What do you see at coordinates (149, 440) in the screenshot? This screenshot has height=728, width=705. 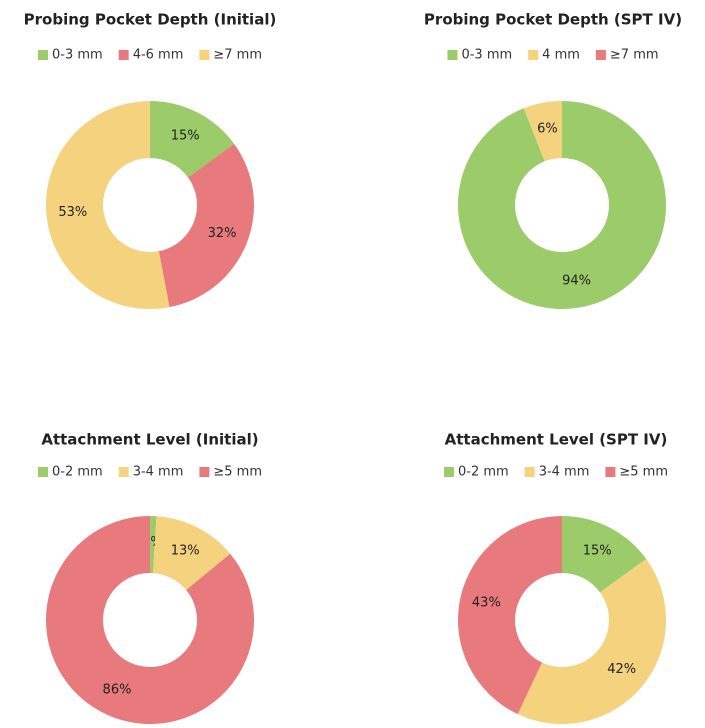 I see `chart-title: Attachment Level (Initial)` at bounding box center [149, 440].